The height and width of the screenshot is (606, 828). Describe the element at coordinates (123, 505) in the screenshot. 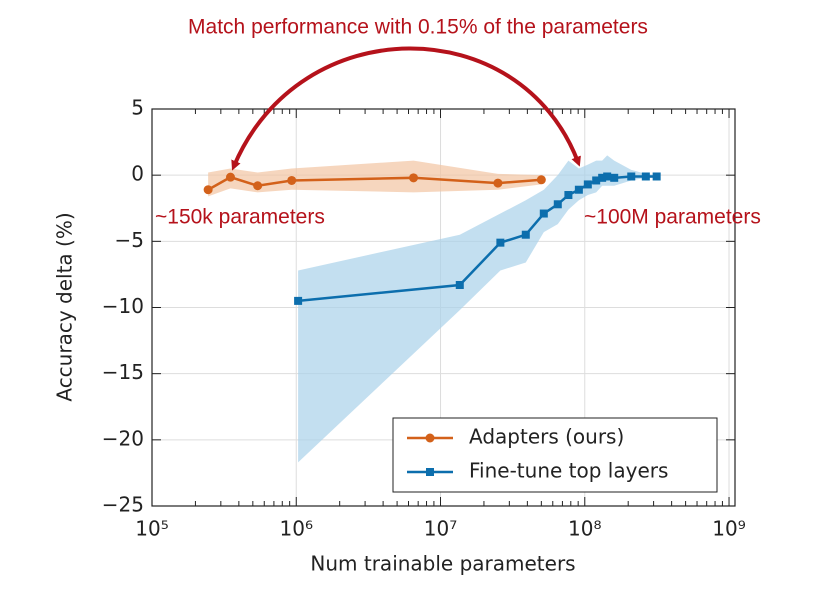

I see `y-tick-label: −25` at that location.